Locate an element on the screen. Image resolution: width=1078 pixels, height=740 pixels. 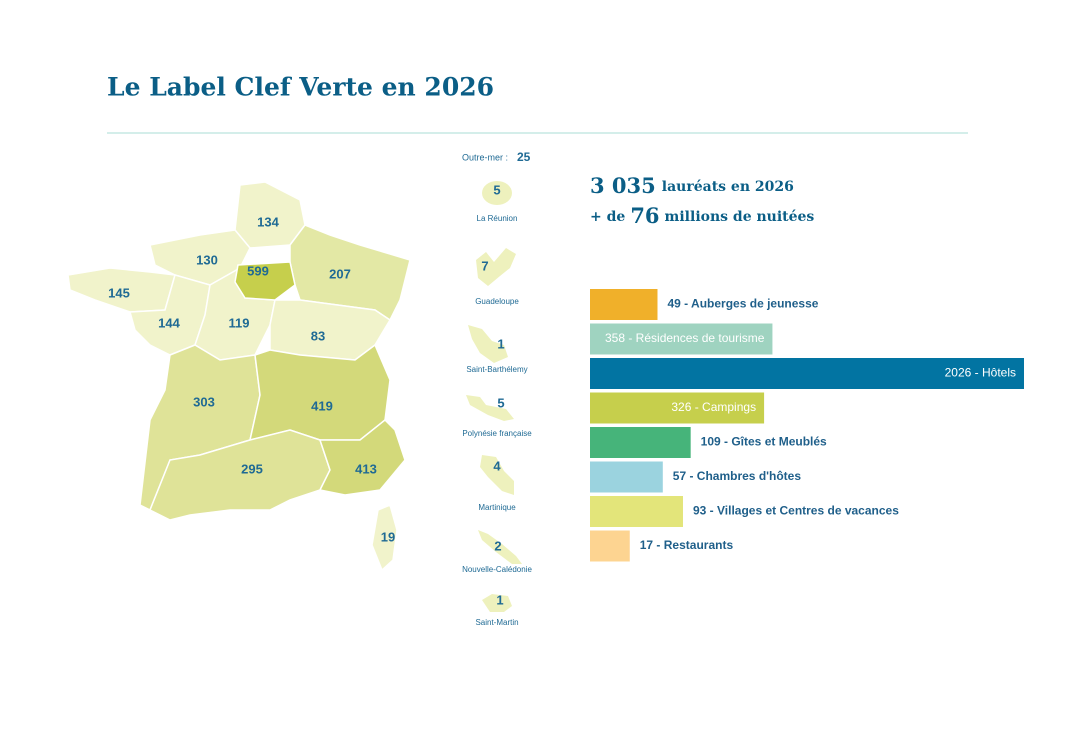
territory-name: Saint-Barthélemy is located at coordinates (496, 369).